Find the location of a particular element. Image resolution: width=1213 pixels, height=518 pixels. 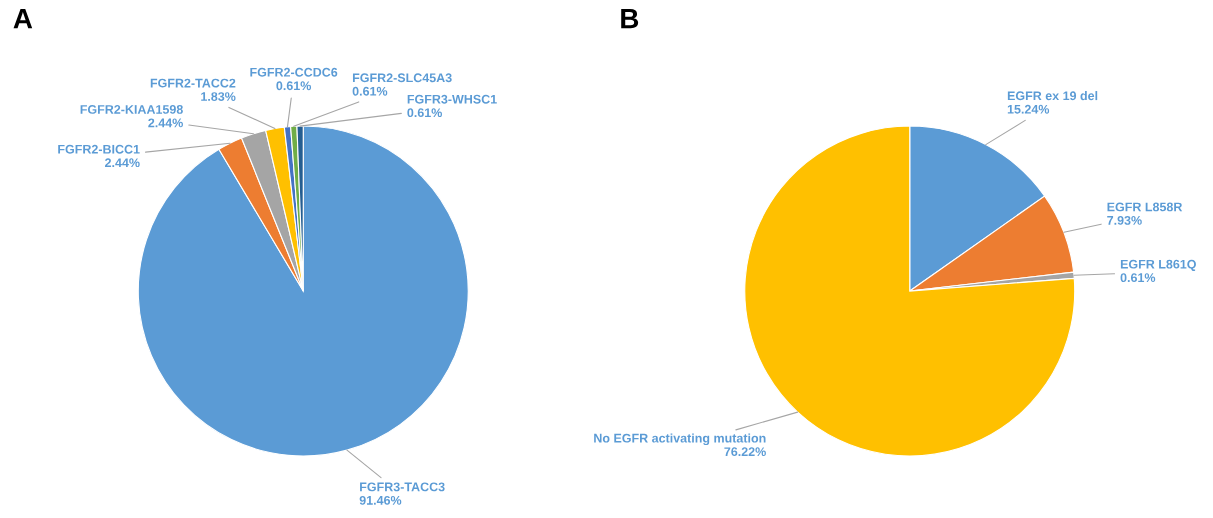

slice-label: No EGFR activating mutation is located at coordinates (680, 439).